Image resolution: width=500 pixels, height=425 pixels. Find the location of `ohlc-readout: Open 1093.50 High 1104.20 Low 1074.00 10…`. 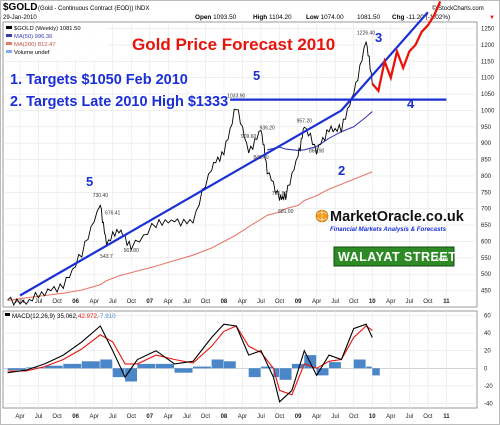

ohlc-readout: Open 1093.50 High 1104.20 Low 1074.00 10… is located at coordinates (345, 17).